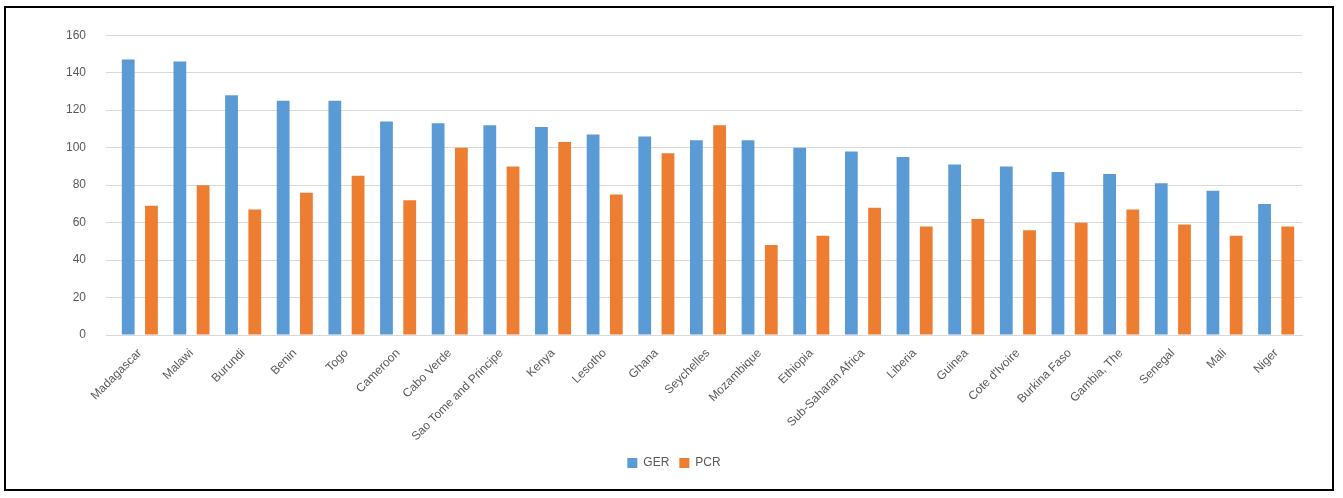 The height and width of the screenshot is (498, 1343). I want to click on y-tick-label: 120, so click(76, 109).